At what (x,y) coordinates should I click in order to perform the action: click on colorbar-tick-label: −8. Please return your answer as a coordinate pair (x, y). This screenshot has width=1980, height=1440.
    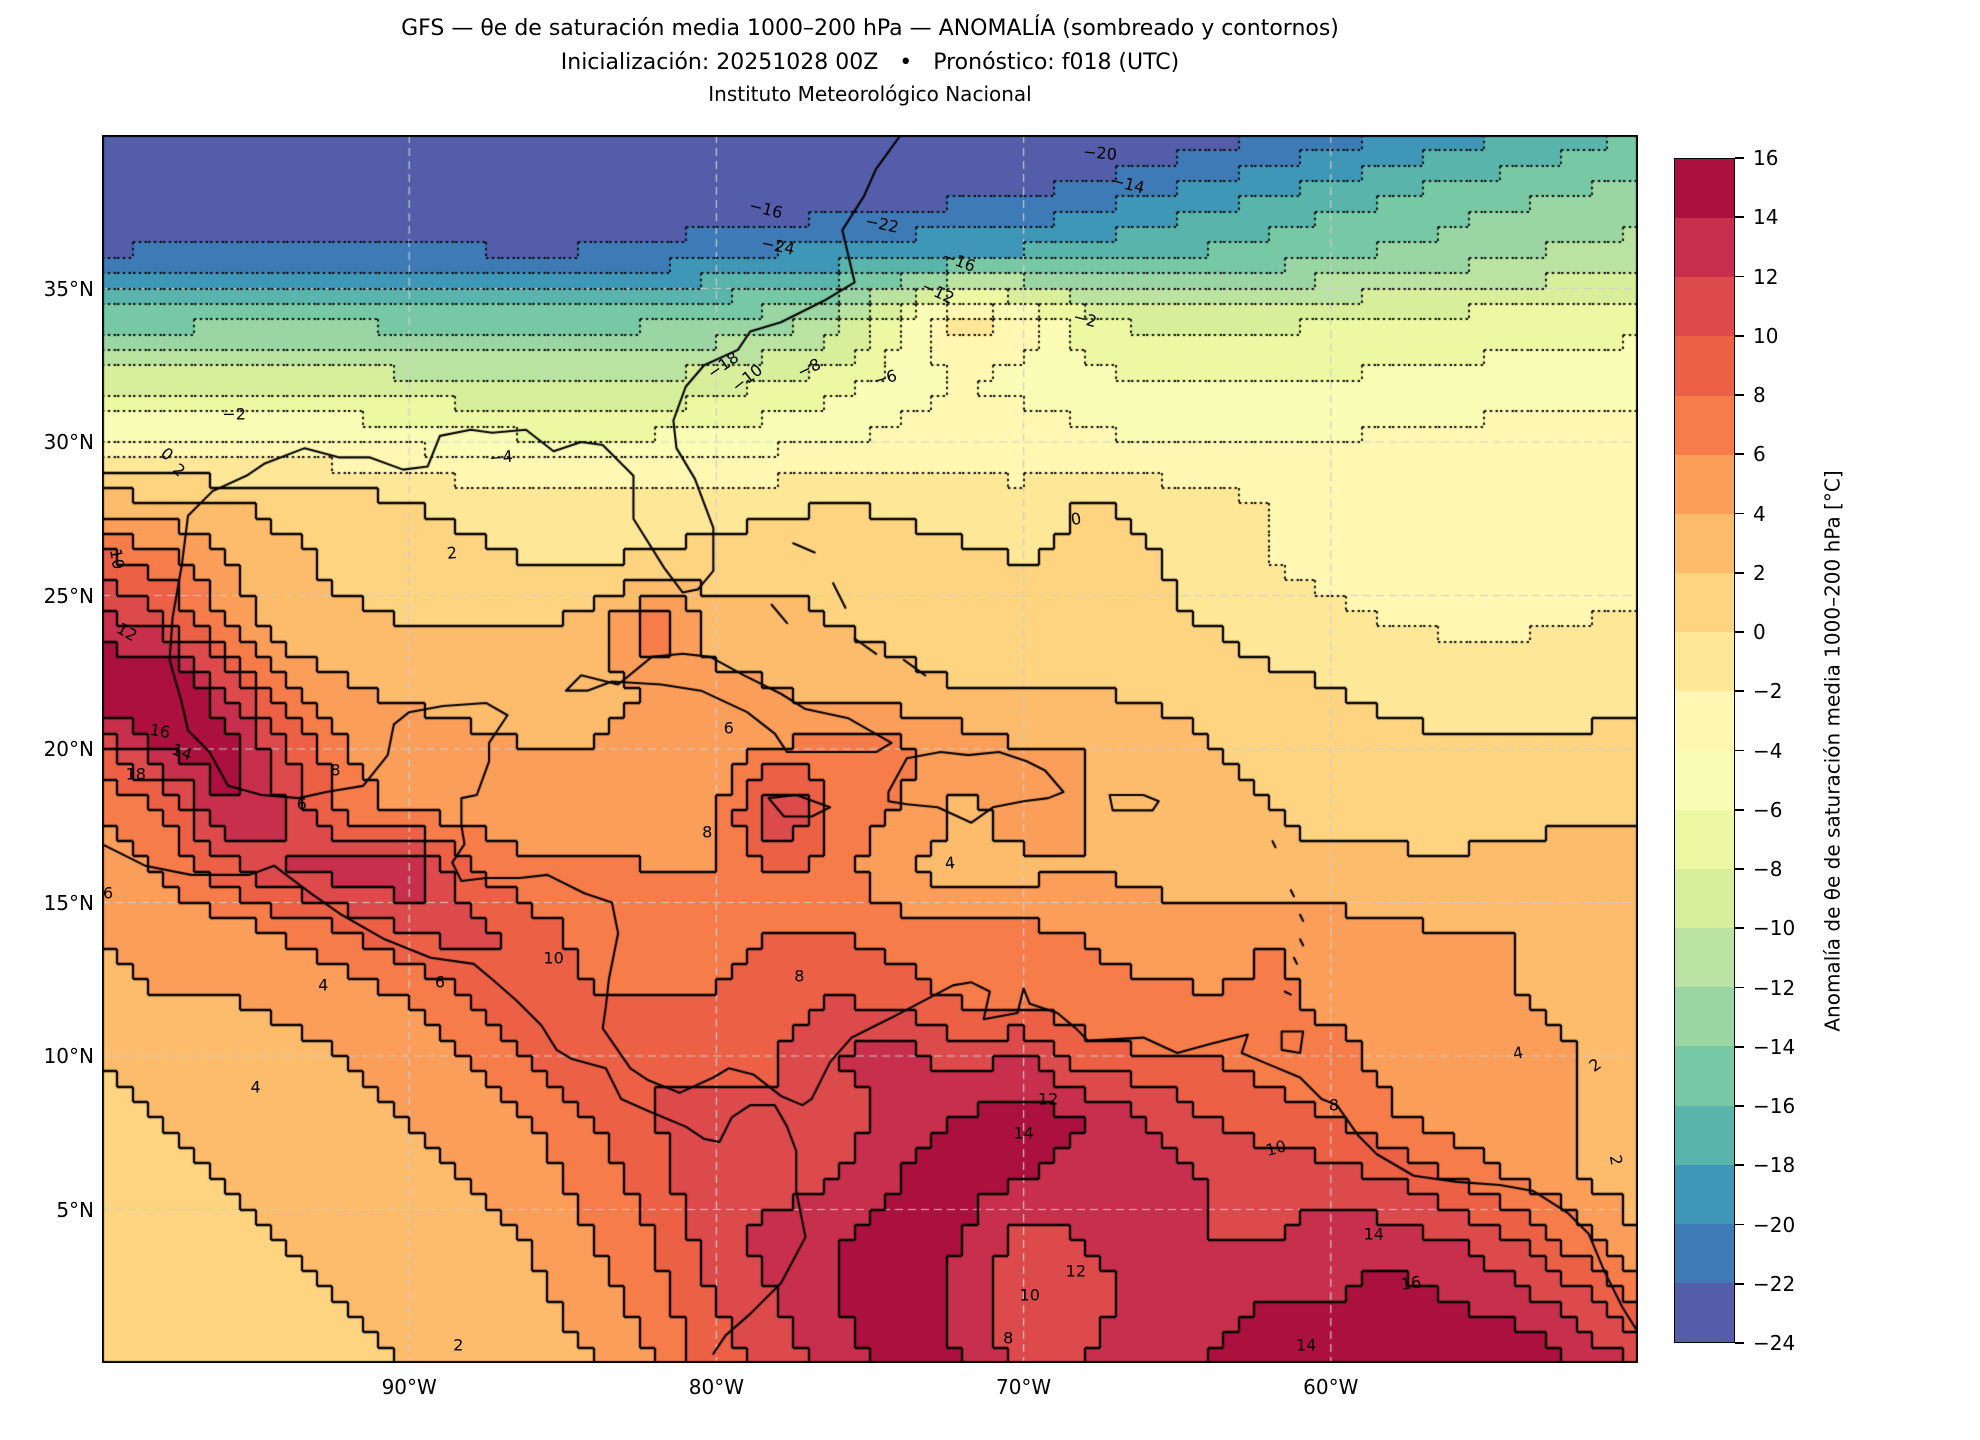
    Looking at the image, I should click on (1768, 869).